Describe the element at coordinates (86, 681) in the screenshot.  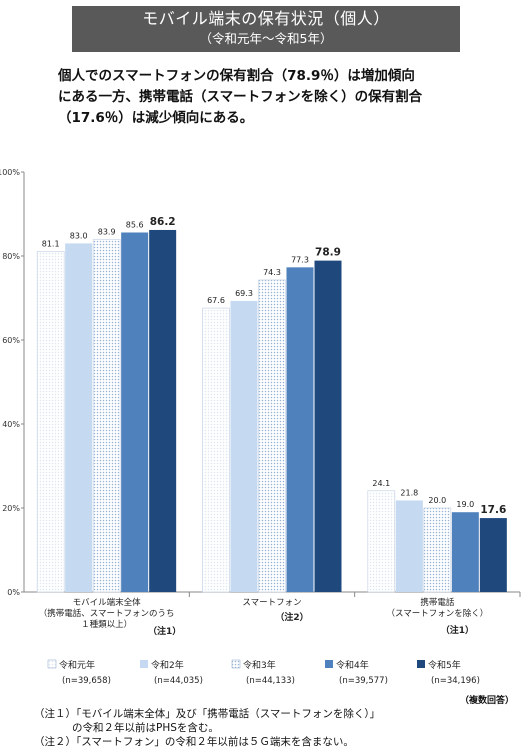
I see `legend-n: (n=39,658)` at that location.